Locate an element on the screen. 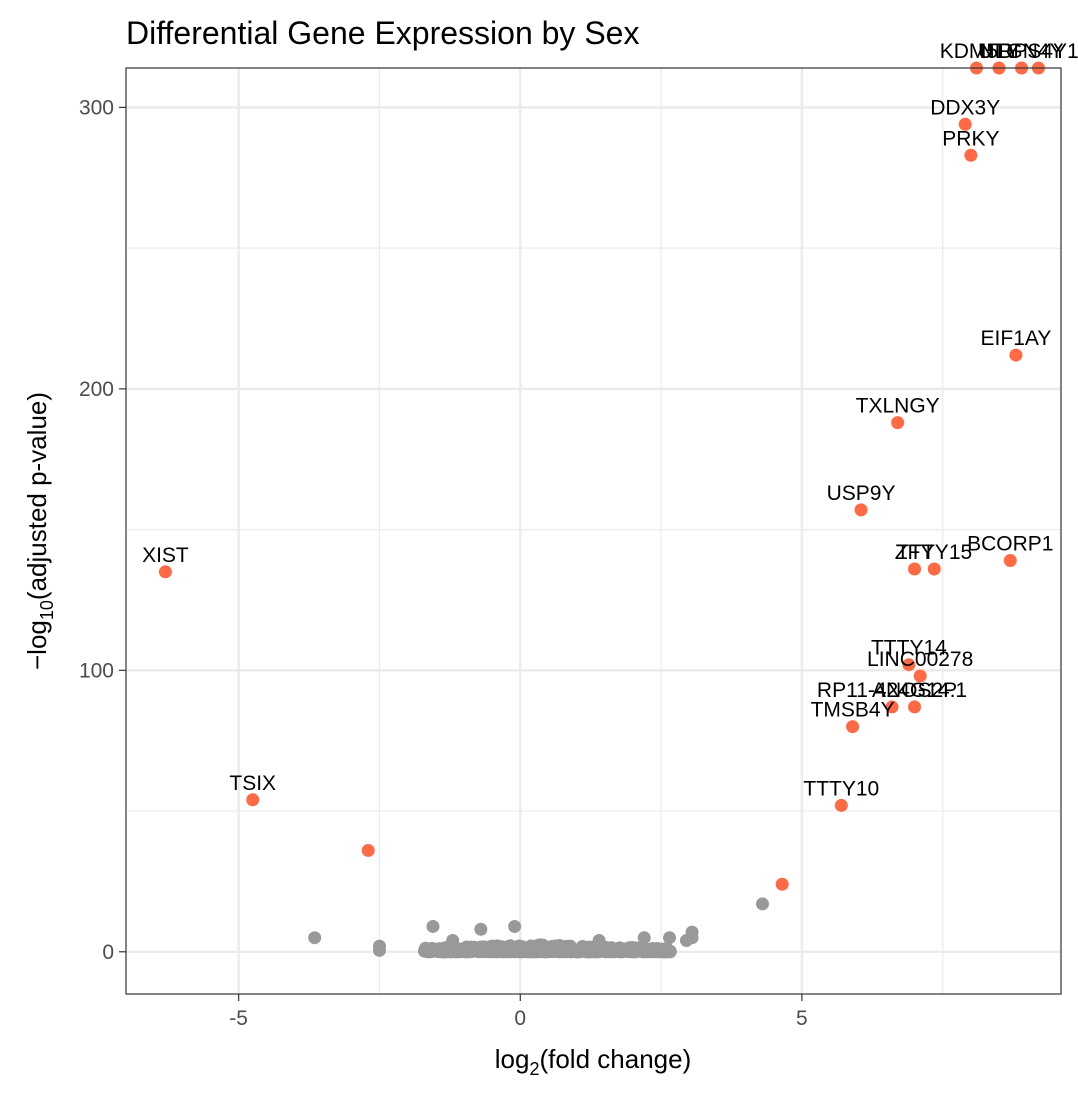  gene-label: LINC00278 is located at coordinates (920, 659).